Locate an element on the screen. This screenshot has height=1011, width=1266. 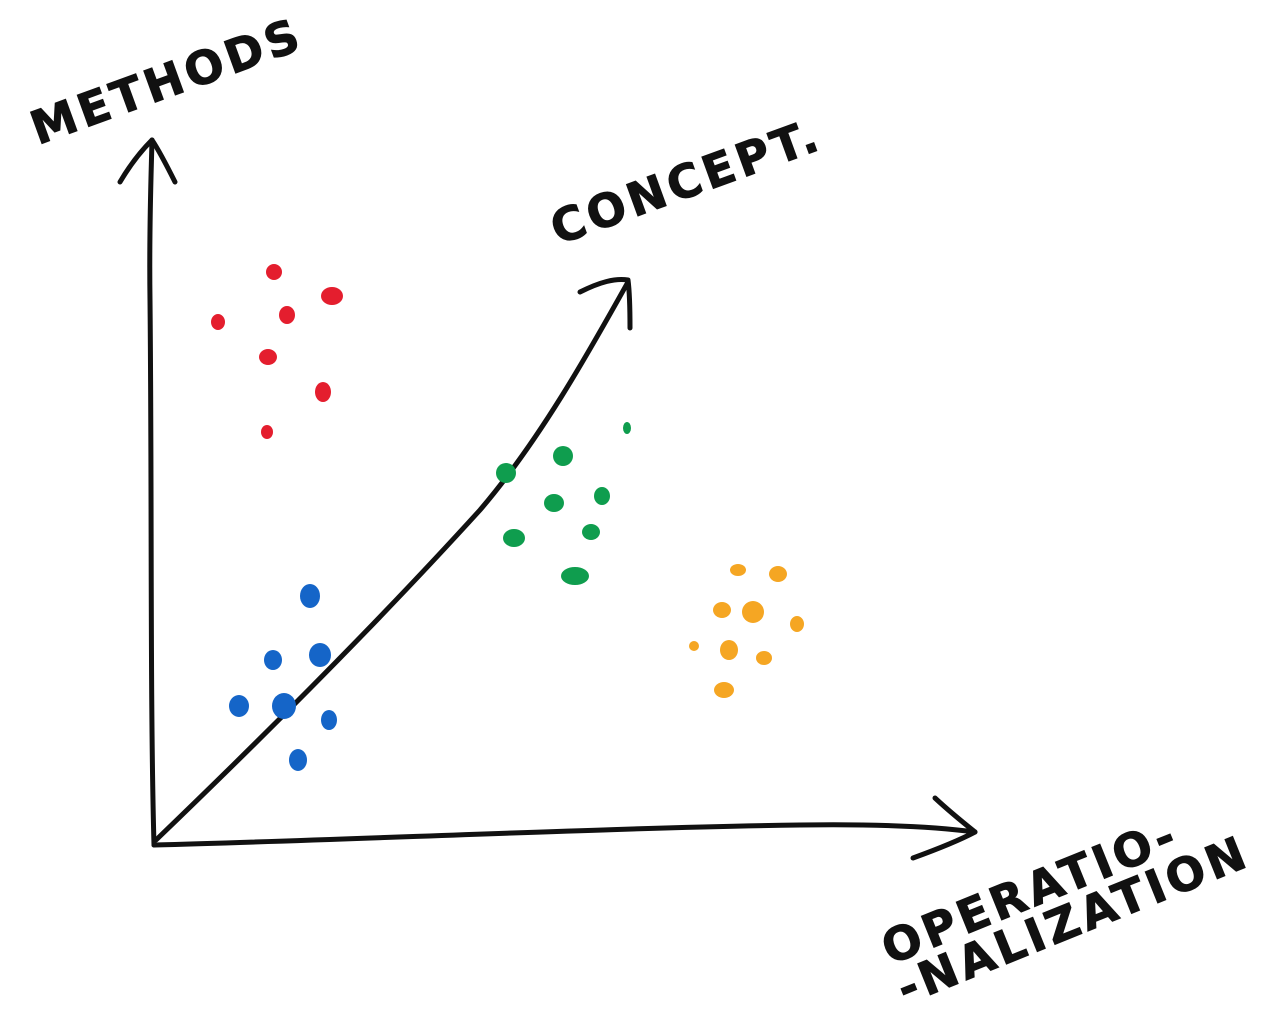
green-cluster is located at coordinates (563, 503).